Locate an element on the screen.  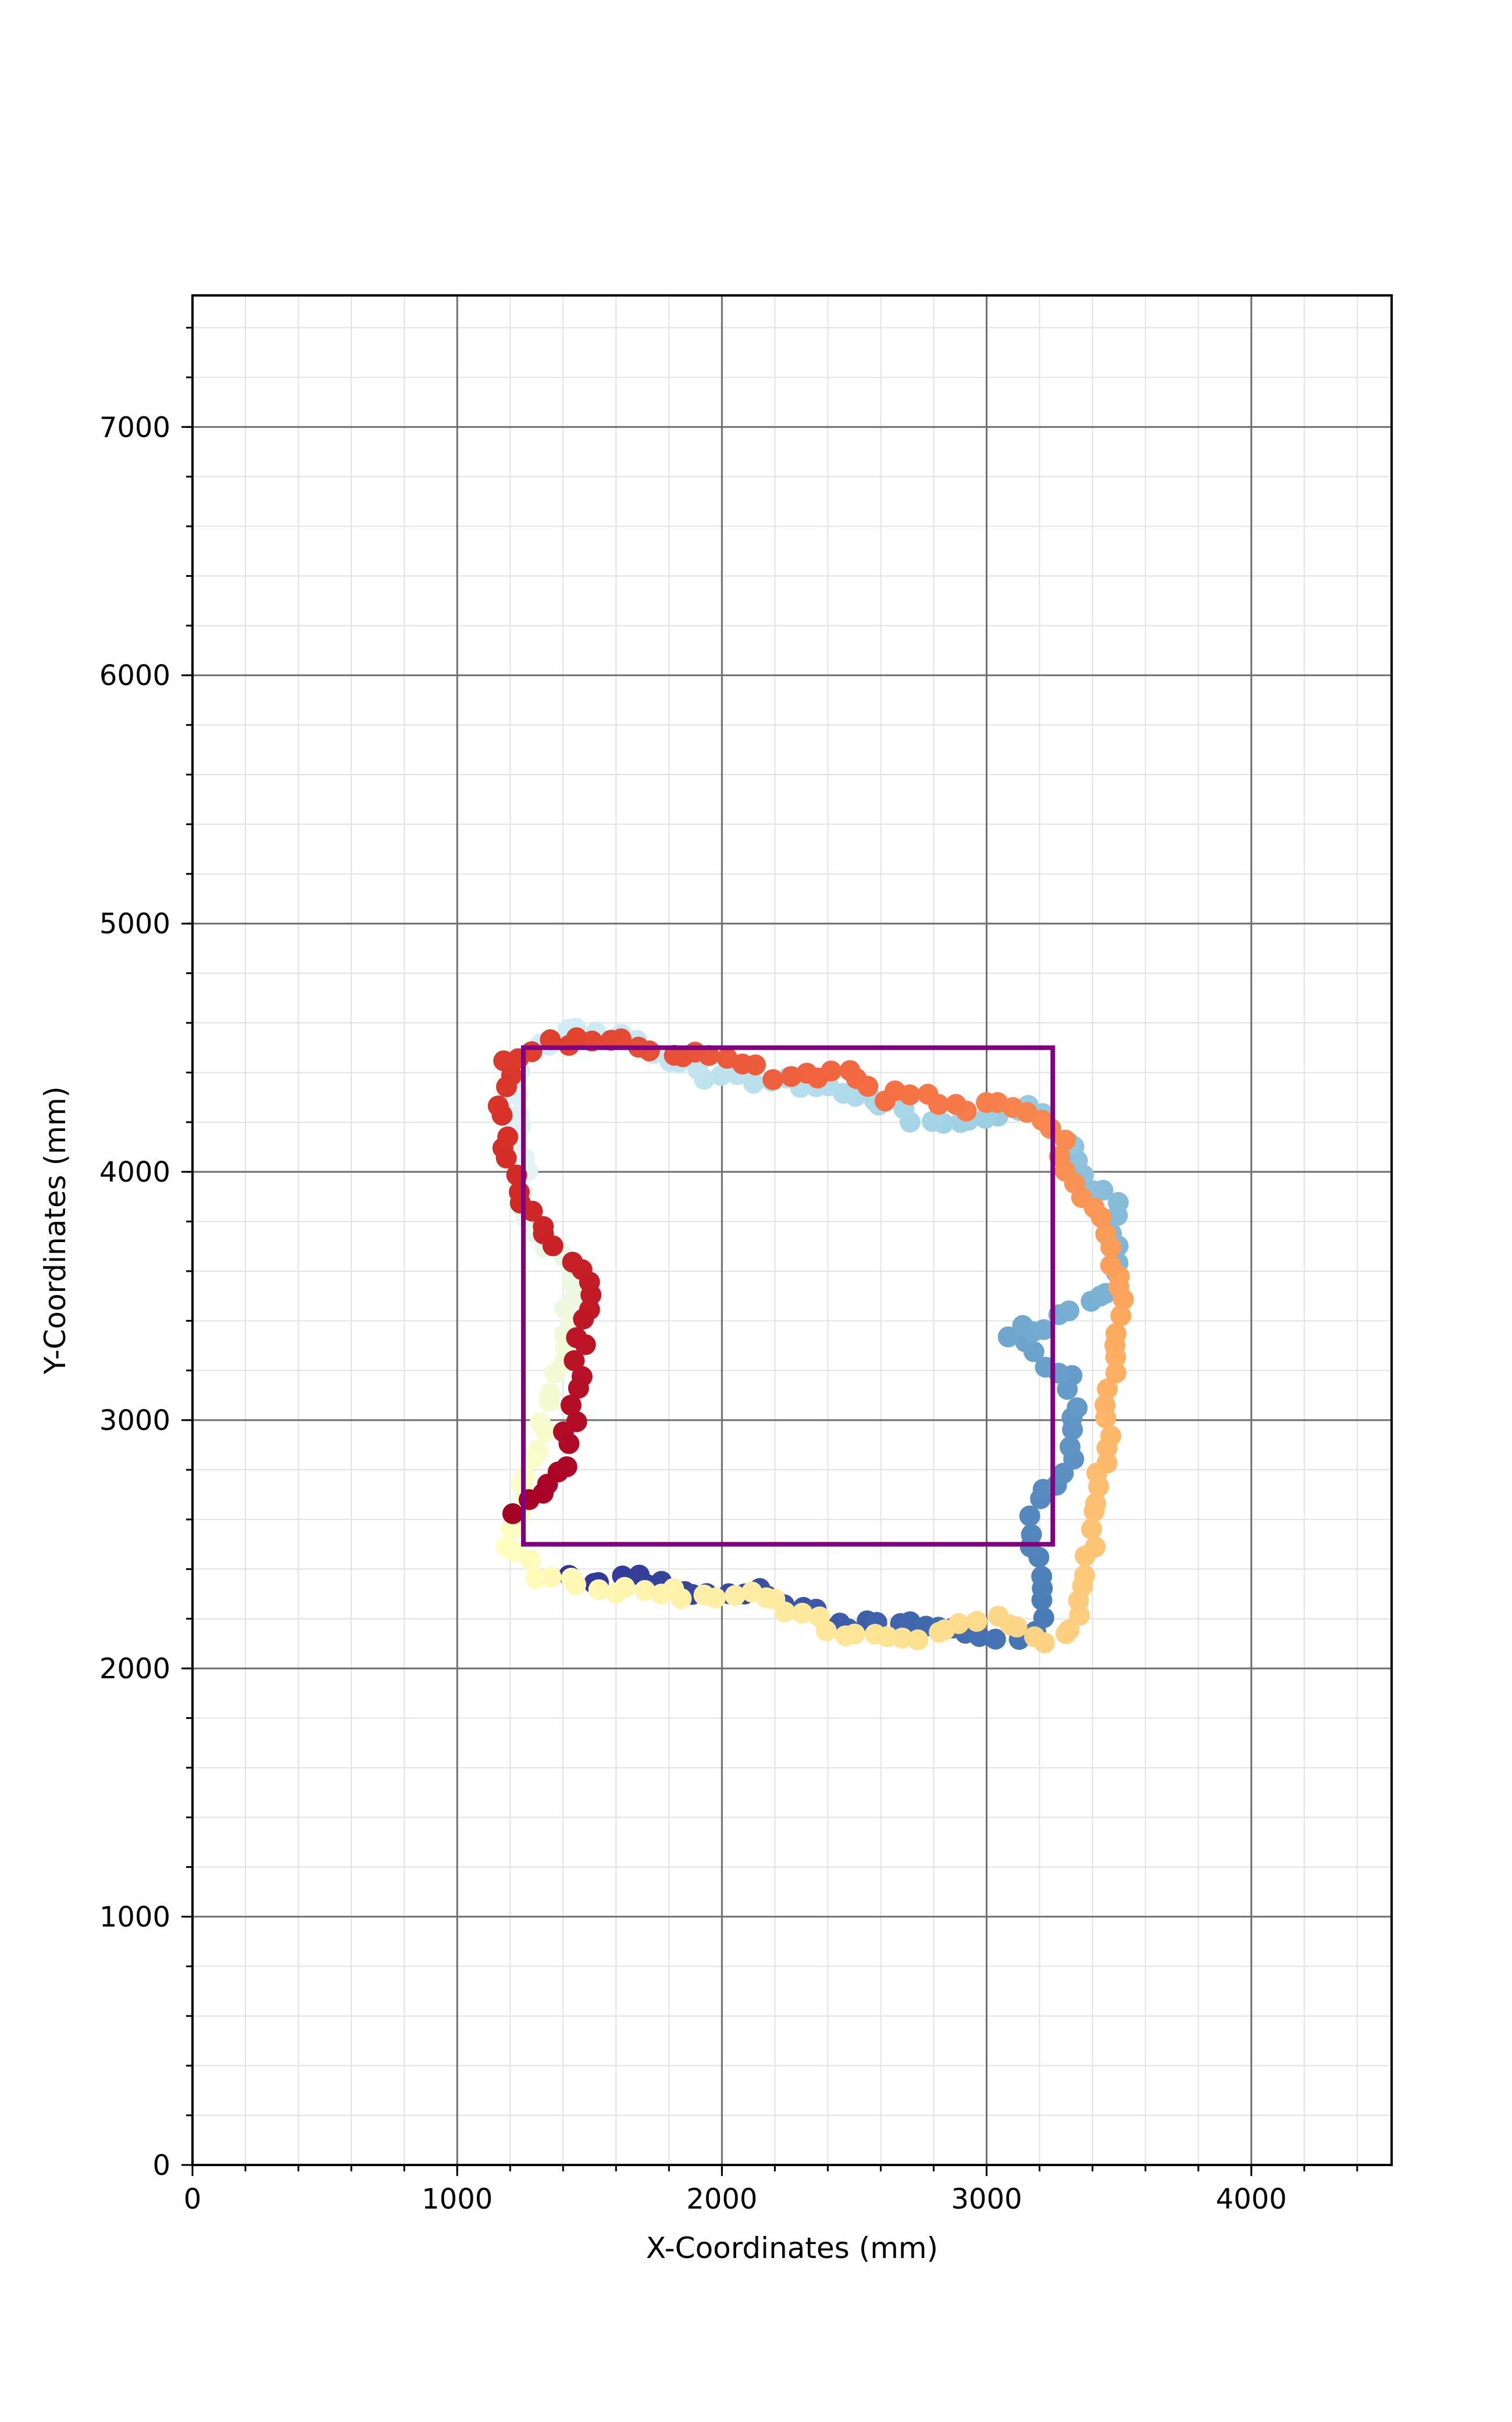
reference-rectangle-group is located at coordinates (788, 1296).